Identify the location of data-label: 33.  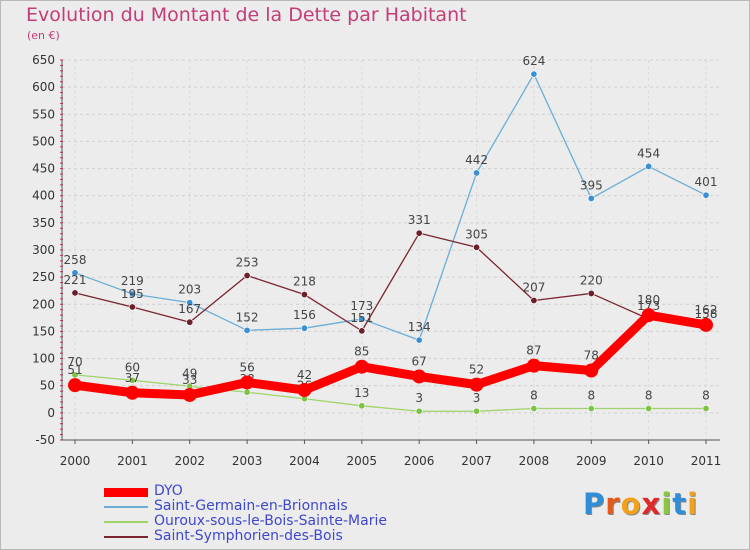
(189, 380).